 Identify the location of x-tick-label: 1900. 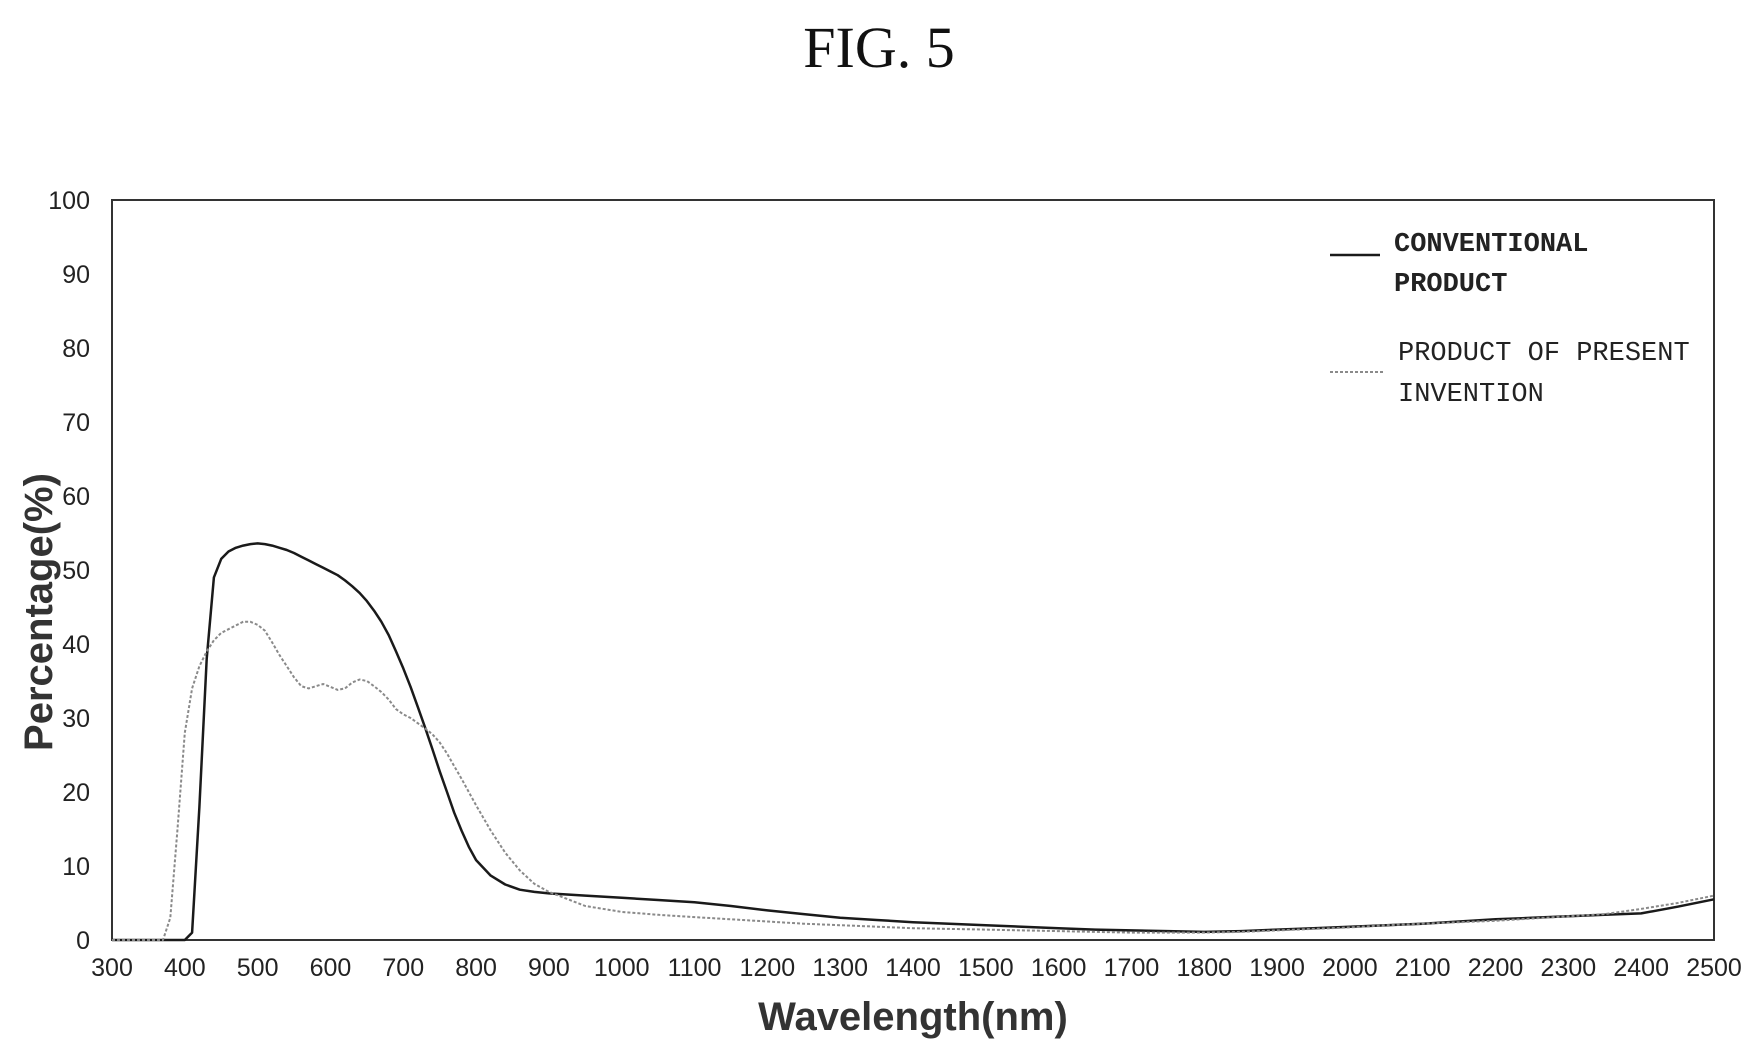
(1277, 968).